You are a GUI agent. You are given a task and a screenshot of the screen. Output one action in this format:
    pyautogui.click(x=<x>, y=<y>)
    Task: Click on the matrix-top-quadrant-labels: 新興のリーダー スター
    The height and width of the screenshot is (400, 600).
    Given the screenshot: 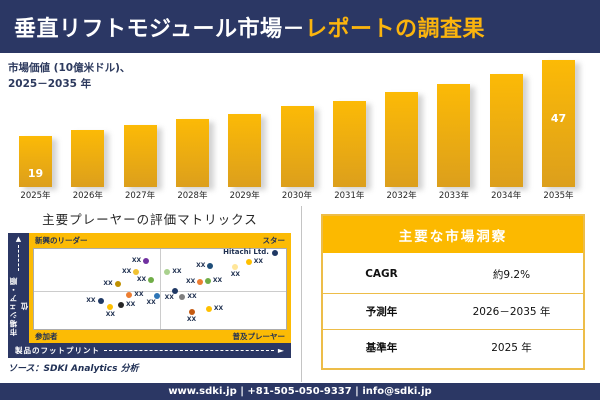 What is the action you would take?
    pyautogui.click(x=160, y=240)
    